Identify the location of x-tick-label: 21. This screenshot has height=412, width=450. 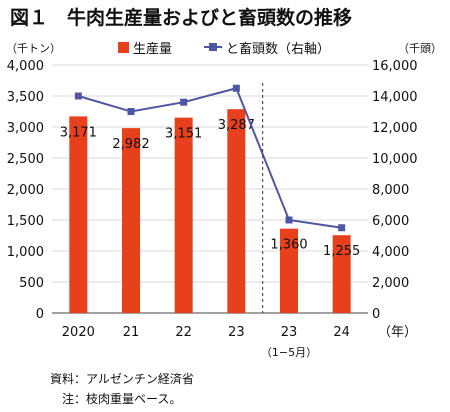
(131, 332).